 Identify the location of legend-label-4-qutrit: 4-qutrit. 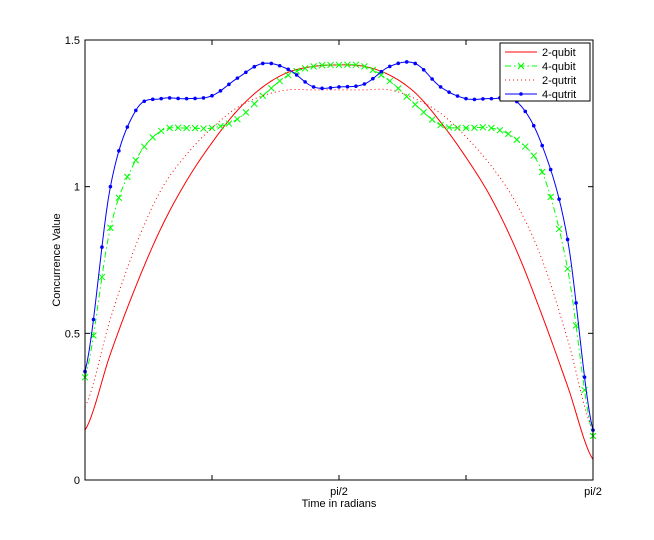
(559, 95).